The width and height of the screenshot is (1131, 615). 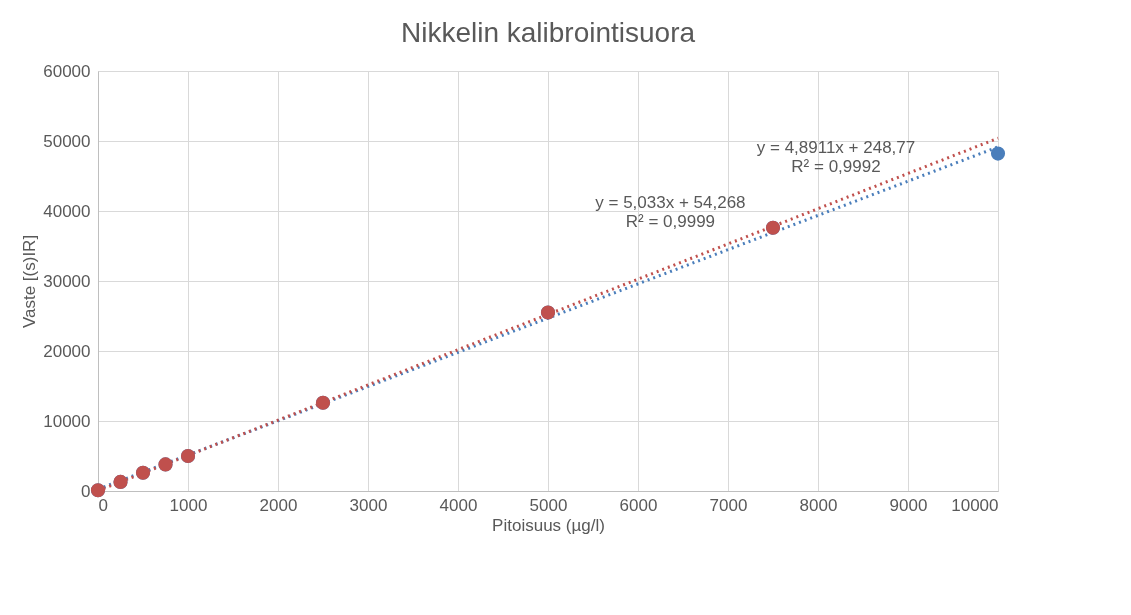 I want to click on y-tick-label: 20000, so click(x=67, y=351).